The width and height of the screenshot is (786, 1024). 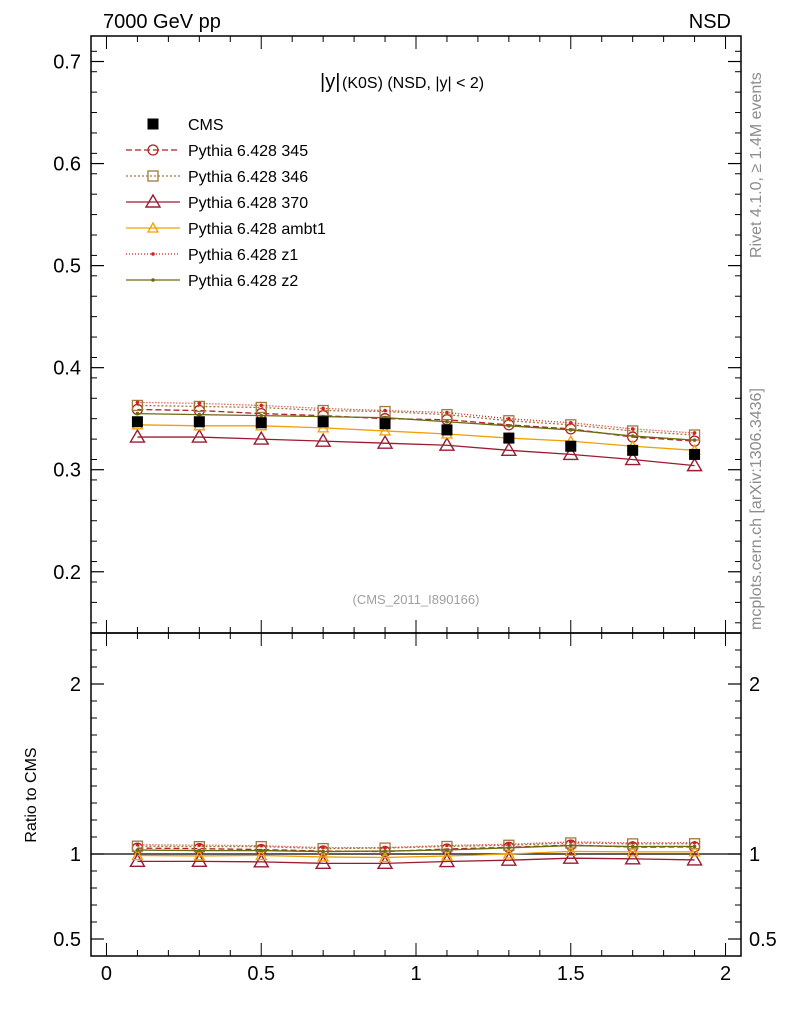 What do you see at coordinates (106, 974) in the screenshot?
I see `x-tick-label: 0` at bounding box center [106, 974].